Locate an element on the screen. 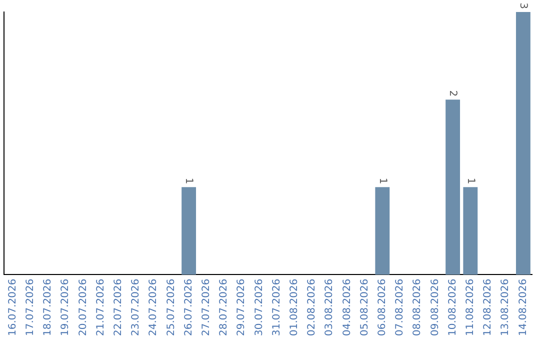 This screenshot has height=340, width=540. x-tick-label: 27.07.2026 is located at coordinates (206, 307).